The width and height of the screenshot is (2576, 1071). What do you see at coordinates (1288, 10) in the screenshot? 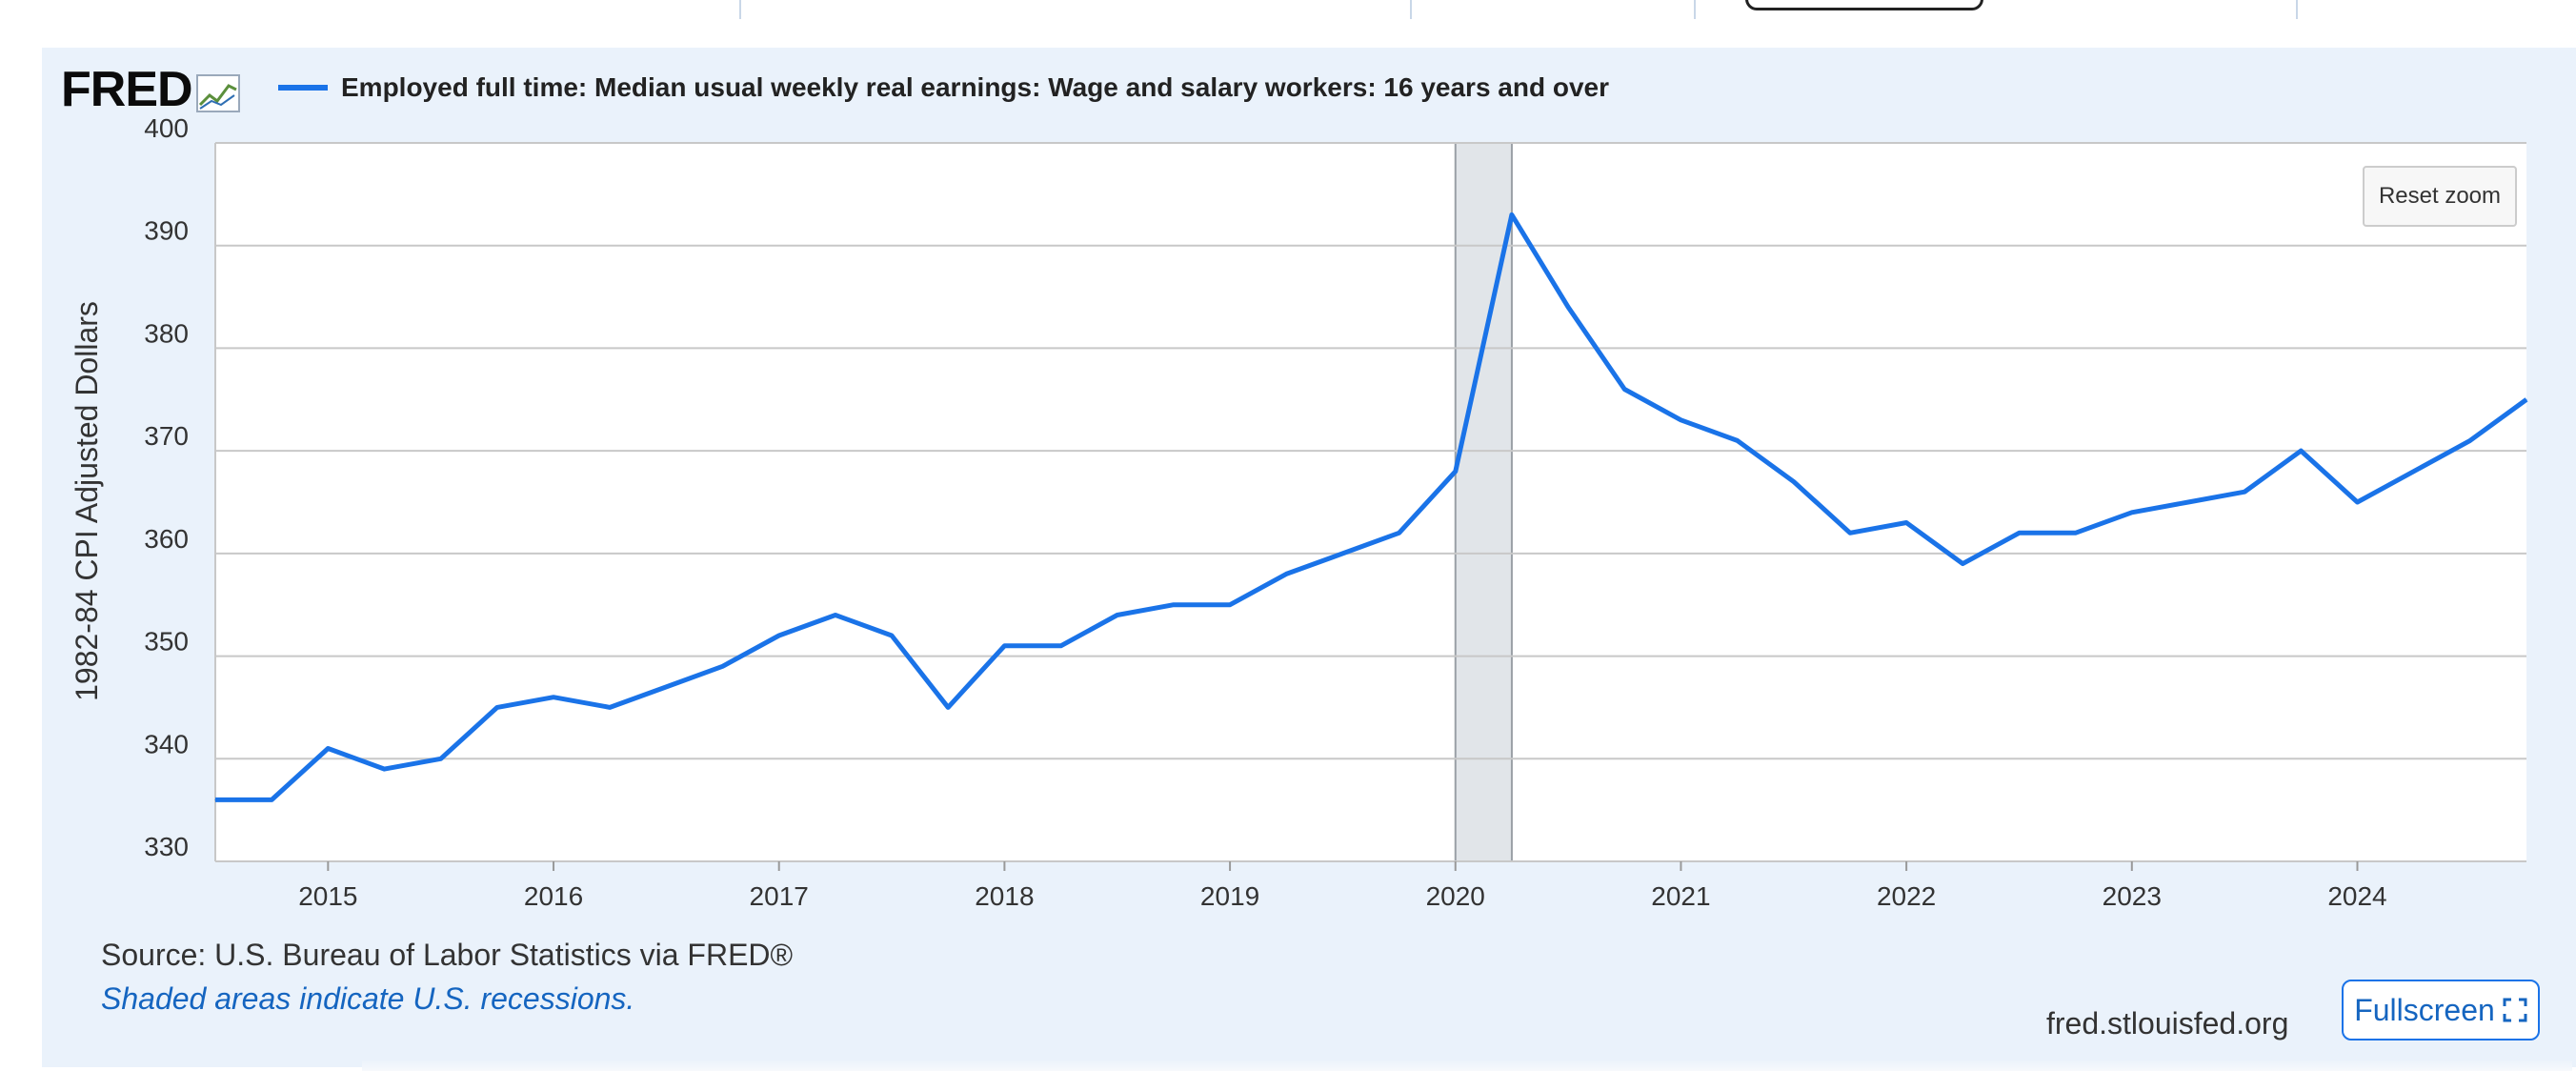
I see `top-strip` at bounding box center [1288, 10].